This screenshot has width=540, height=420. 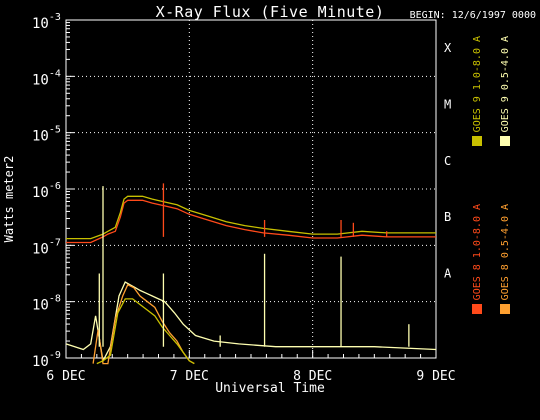 I want to click on begin-date-label: BEGIN: 12/6/1997 0000, so click(x=472, y=15).